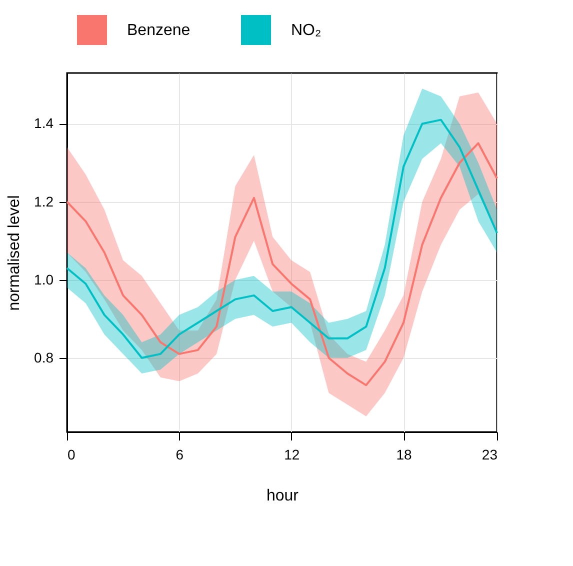 This screenshot has height=566, width=573. I want to click on legend-label: Benzene, so click(158, 30).